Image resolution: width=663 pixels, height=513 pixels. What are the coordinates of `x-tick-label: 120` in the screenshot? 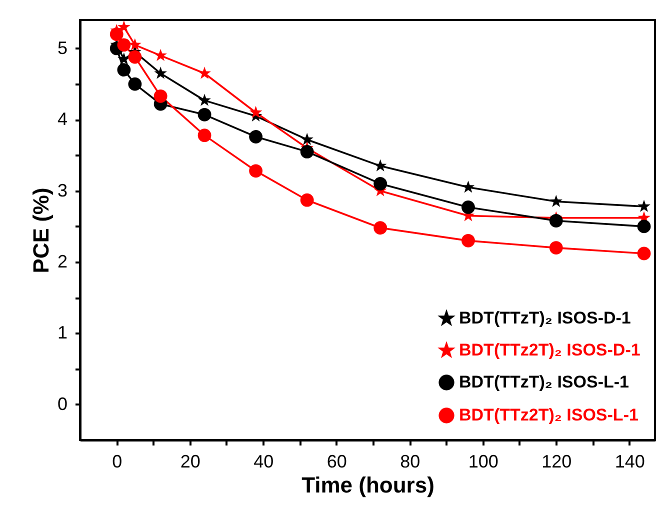 It's located at (557, 462).